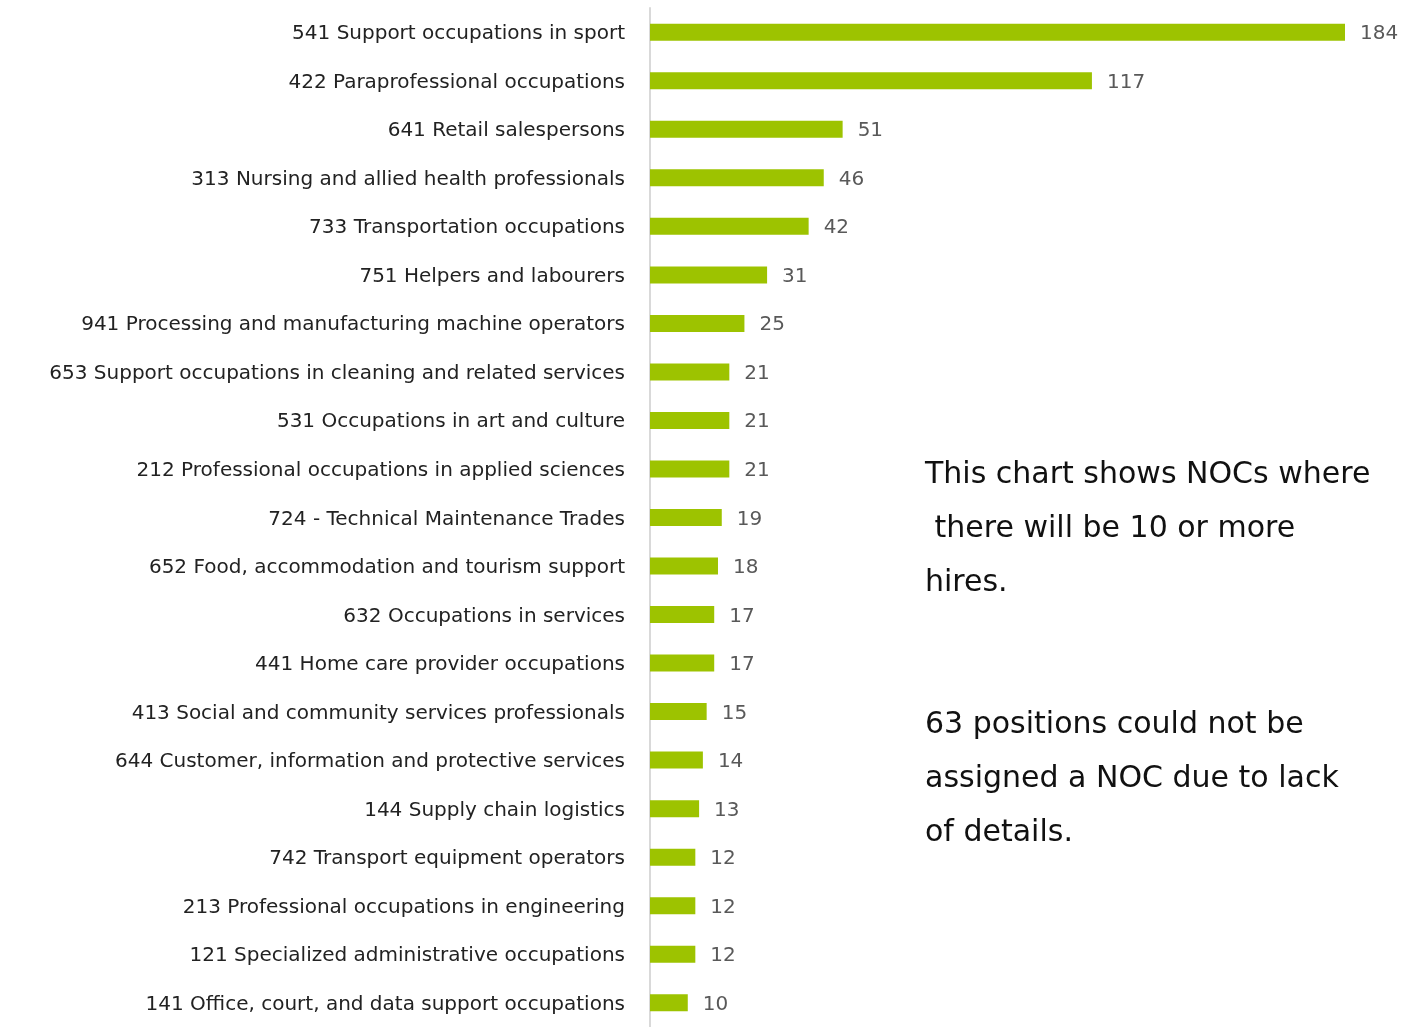 This screenshot has width=1415, height=1027. I want to click on data-label: 10, so click(715, 1002).